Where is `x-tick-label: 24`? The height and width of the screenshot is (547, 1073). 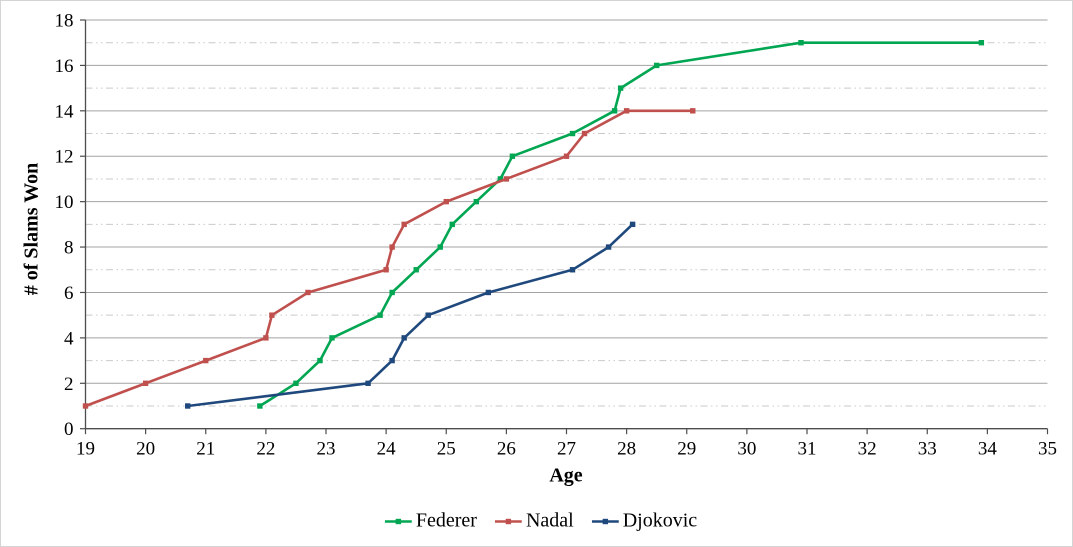
x-tick-label: 24 is located at coordinates (387, 449).